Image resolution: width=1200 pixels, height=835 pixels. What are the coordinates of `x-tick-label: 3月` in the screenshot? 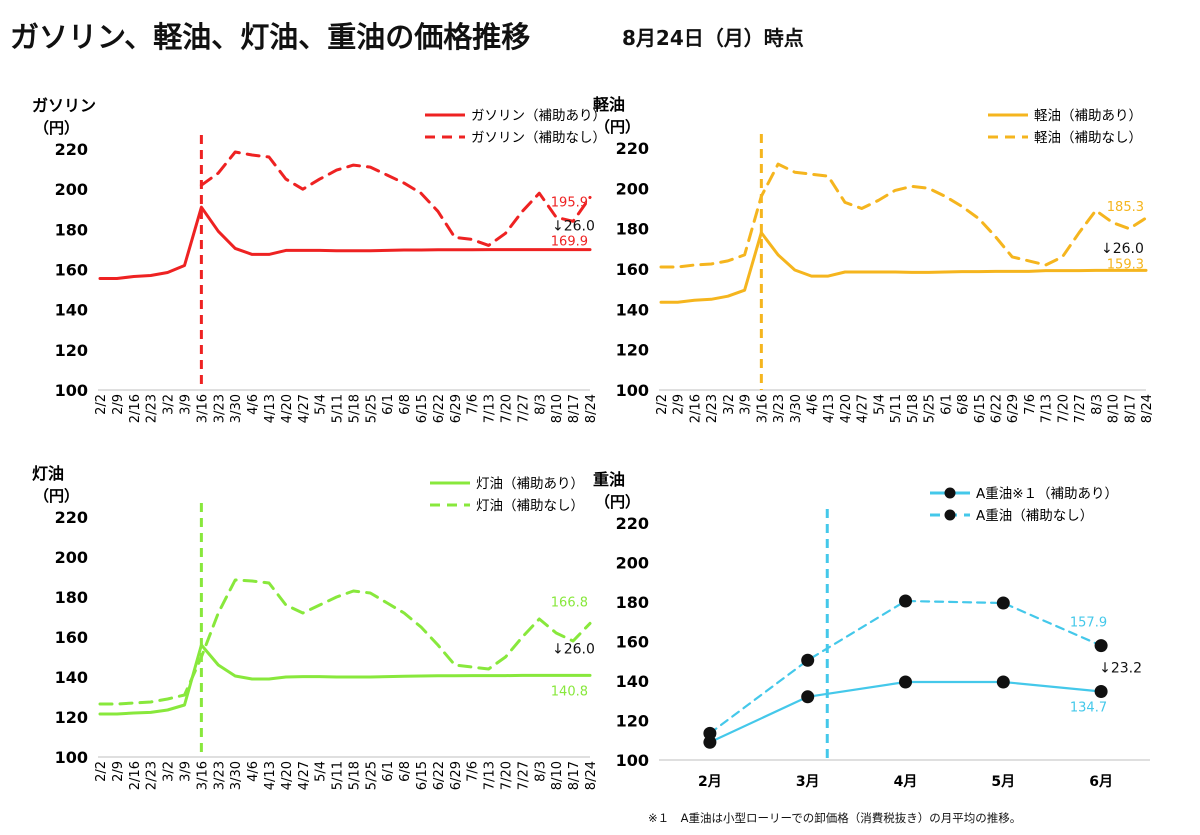 It's located at (808, 782).